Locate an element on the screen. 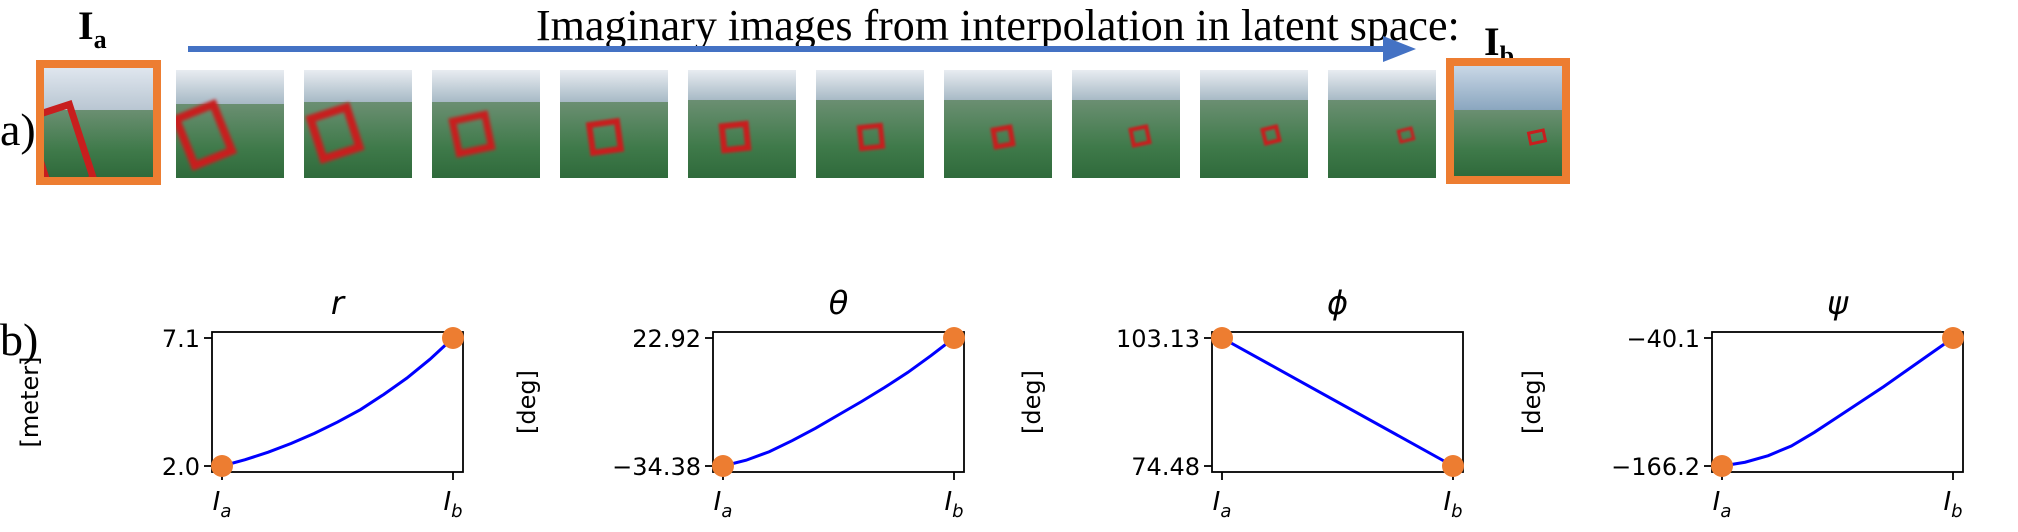  interpolation-arrow is located at coordinates (802, 49).